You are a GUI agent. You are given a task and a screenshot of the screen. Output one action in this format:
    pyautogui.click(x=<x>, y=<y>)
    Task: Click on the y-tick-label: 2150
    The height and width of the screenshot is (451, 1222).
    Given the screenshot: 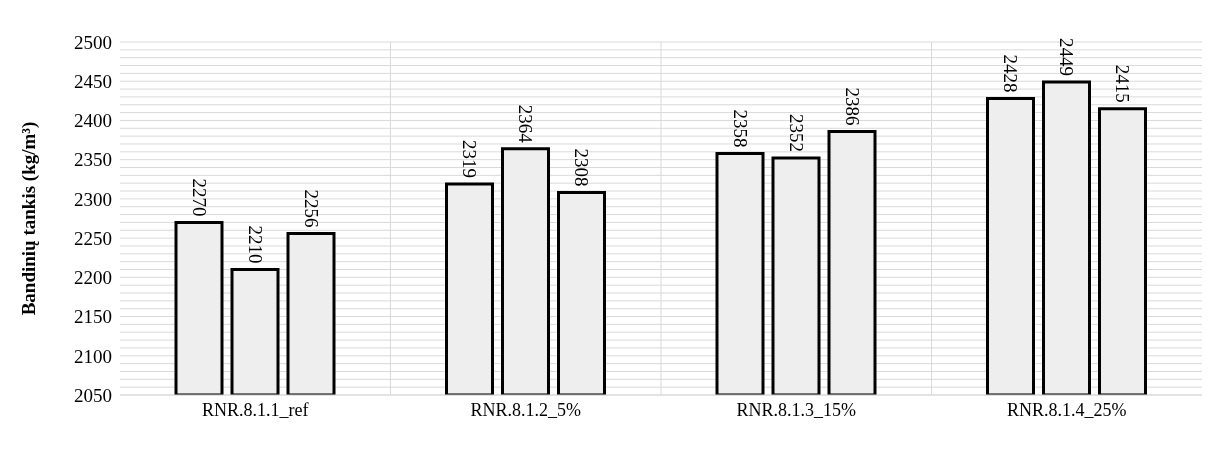 What is the action you would take?
    pyautogui.click(x=93, y=317)
    